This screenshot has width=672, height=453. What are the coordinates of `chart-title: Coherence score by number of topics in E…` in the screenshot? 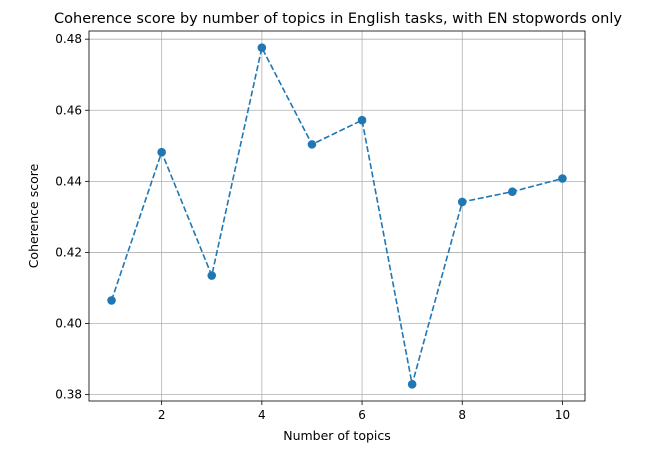 It's located at (338, 19).